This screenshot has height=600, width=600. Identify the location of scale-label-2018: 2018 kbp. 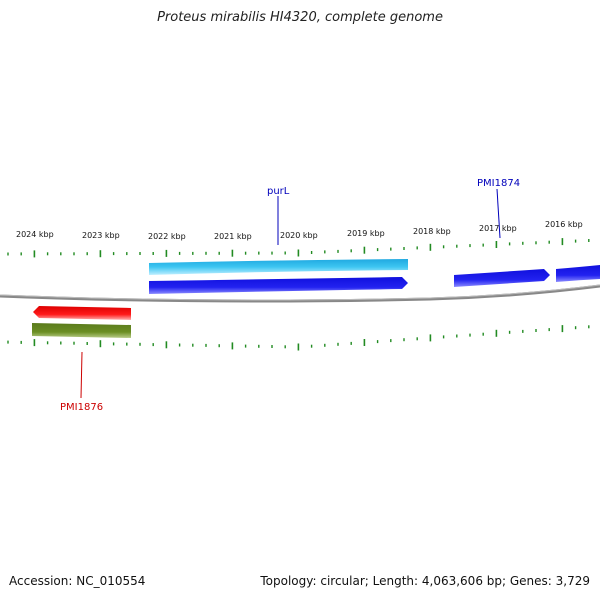
(432, 231).